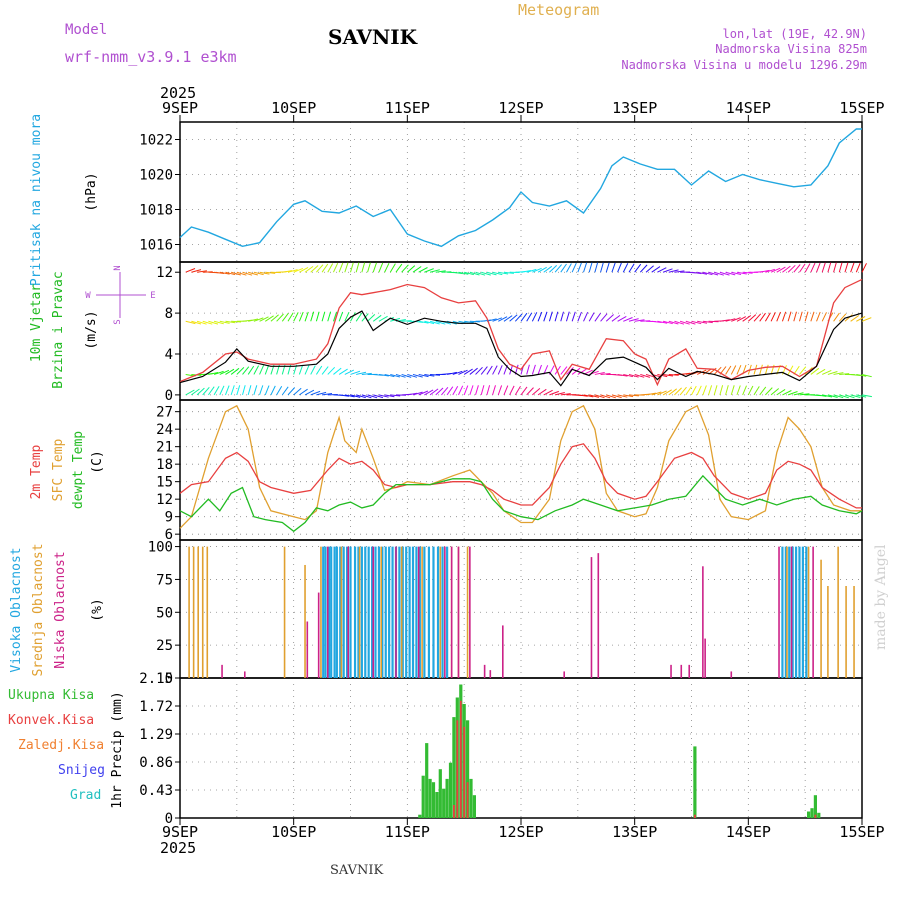  Describe the element at coordinates (293, 108) in the screenshot. I see `xtick-label-top: 10SEP` at that location.